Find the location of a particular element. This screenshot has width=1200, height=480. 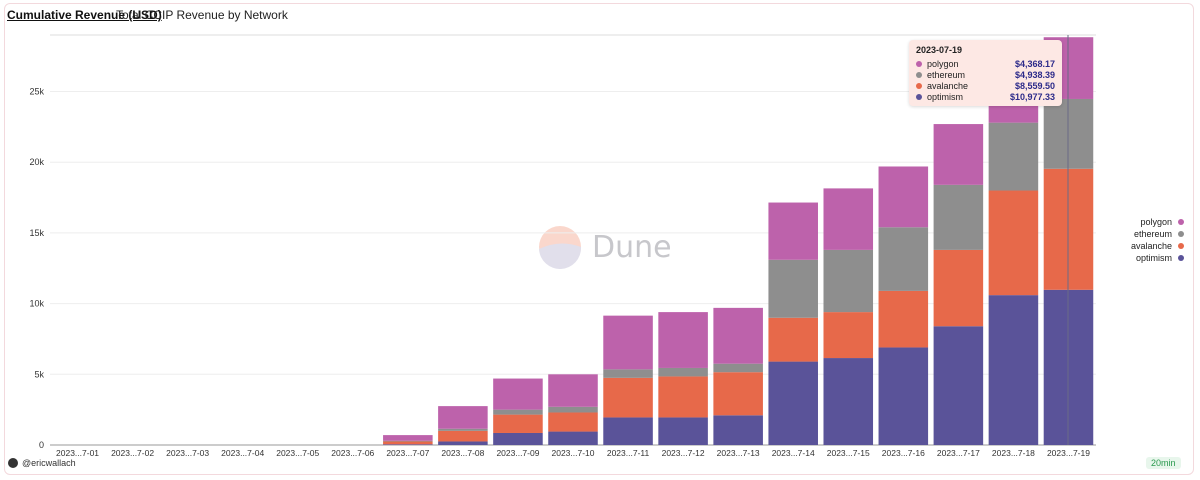

x-tick-label: 2023...7-07 is located at coordinates (407, 453).